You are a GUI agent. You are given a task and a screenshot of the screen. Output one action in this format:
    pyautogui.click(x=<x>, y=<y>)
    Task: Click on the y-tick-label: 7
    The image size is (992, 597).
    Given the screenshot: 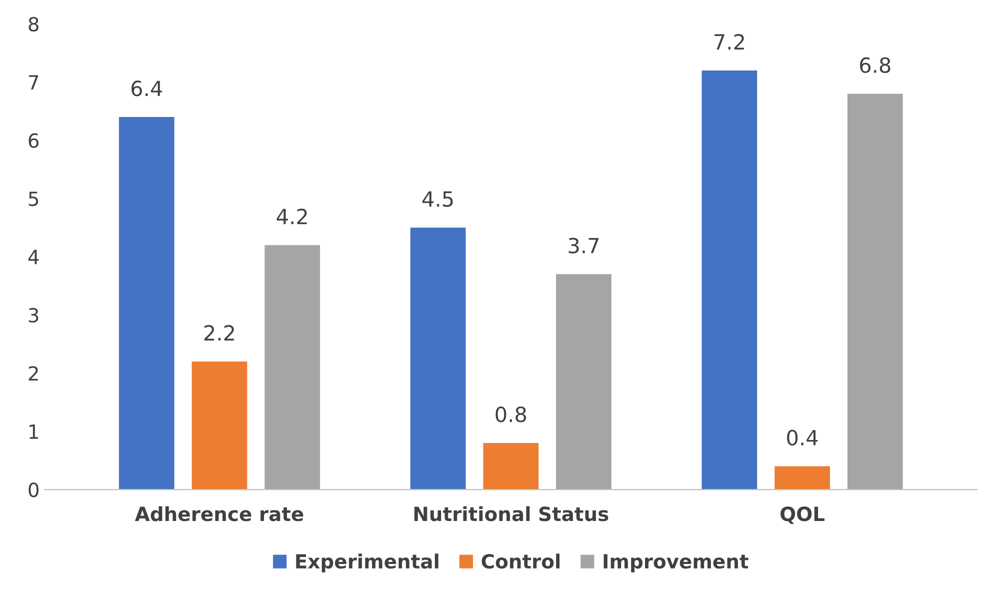 What is the action you would take?
    pyautogui.click(x=33, y=82)
    